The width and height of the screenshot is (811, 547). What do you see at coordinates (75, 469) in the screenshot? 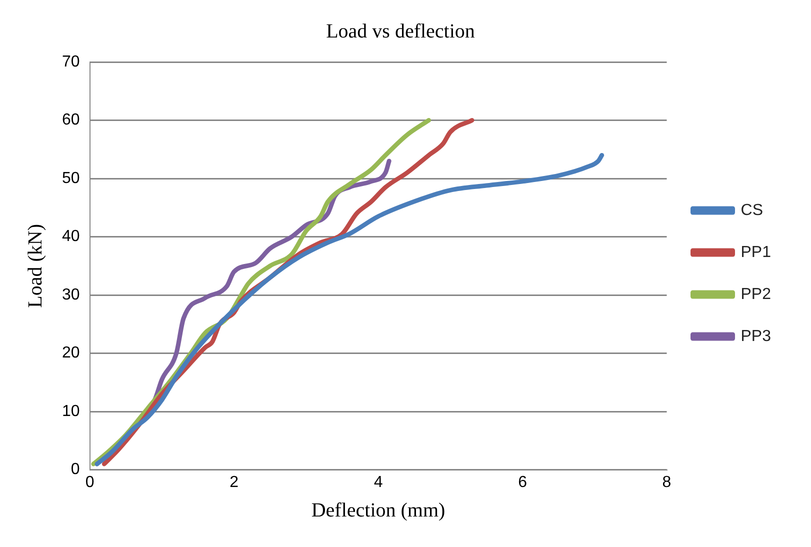
I see `y-tick-label: 0` at bounding box center [75, 469].